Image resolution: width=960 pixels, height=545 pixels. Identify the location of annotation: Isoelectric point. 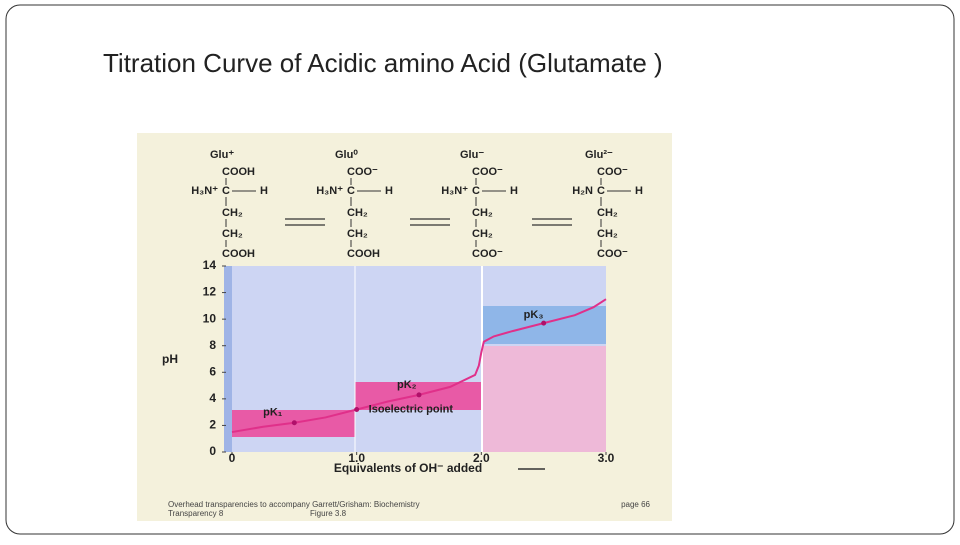
(411, 409).